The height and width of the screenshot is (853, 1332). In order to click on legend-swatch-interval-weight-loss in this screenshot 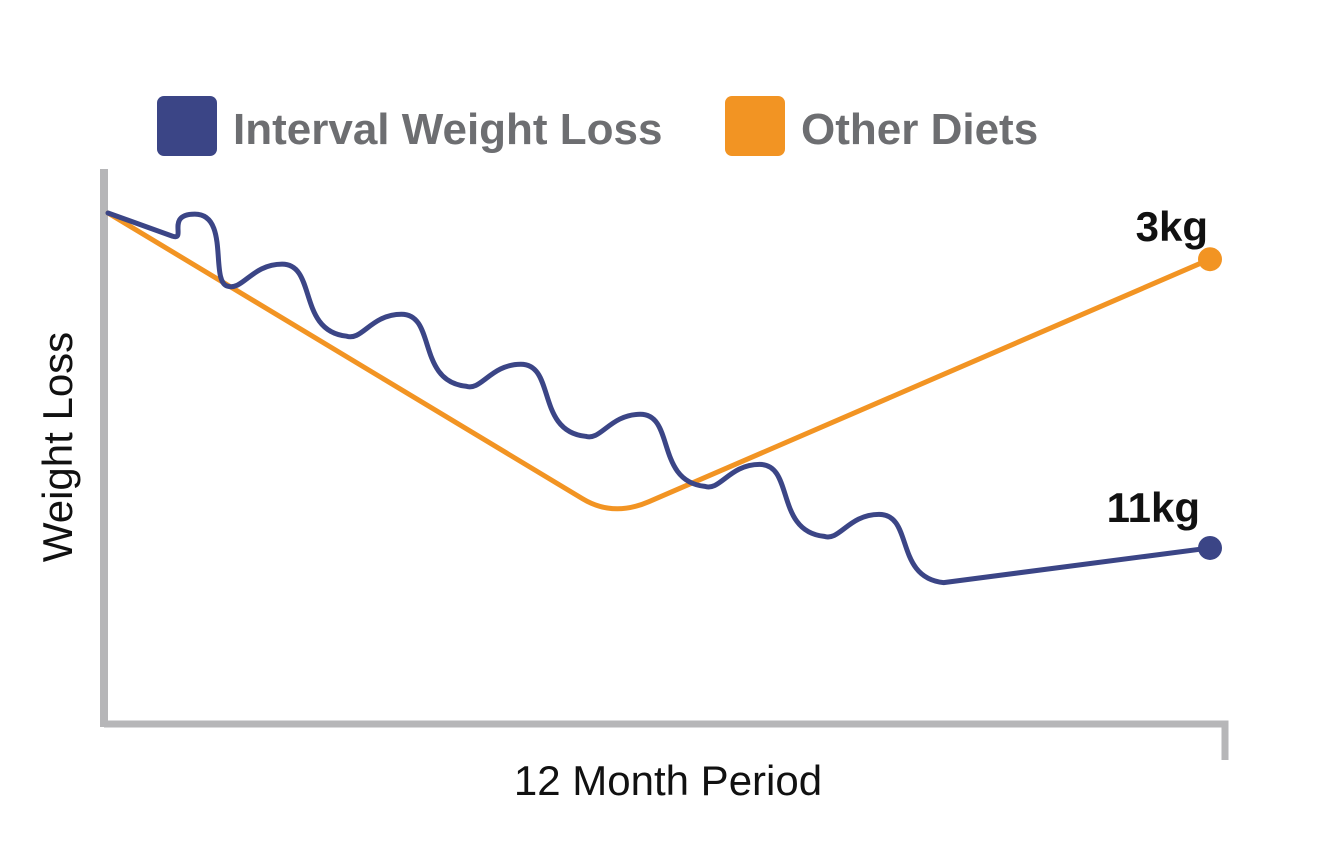, I will do `click(187, 126)`.